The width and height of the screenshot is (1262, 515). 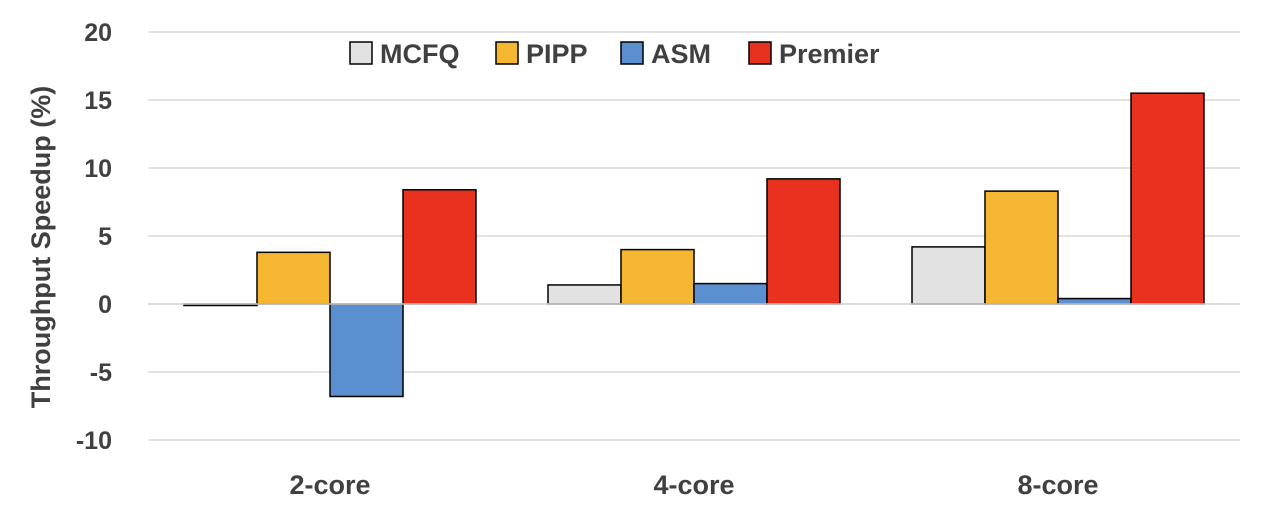 I want to click on legend-swatch-pipp, so click(x=507, y=53).